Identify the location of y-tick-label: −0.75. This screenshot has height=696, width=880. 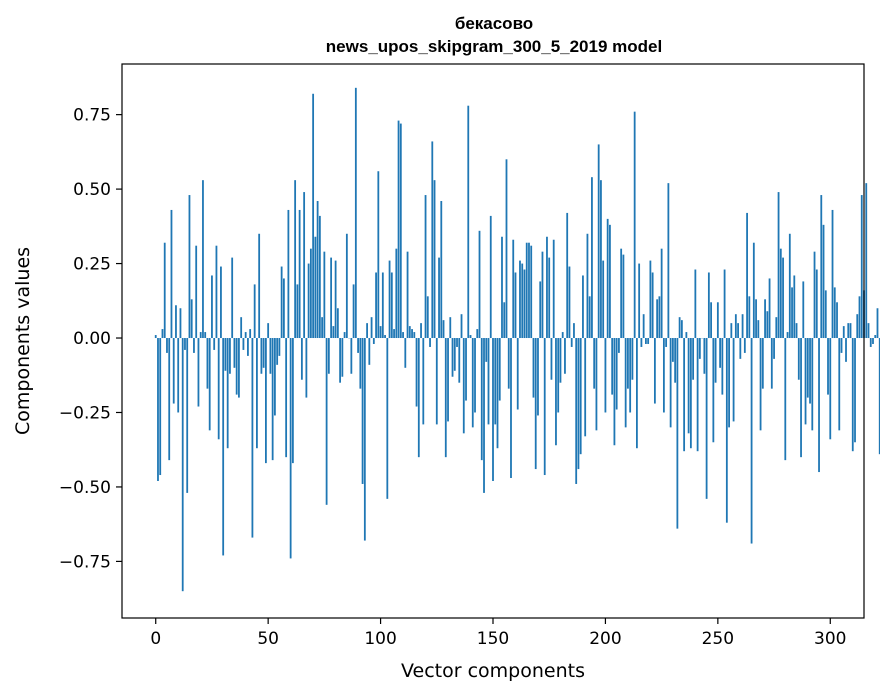
(85, 562).